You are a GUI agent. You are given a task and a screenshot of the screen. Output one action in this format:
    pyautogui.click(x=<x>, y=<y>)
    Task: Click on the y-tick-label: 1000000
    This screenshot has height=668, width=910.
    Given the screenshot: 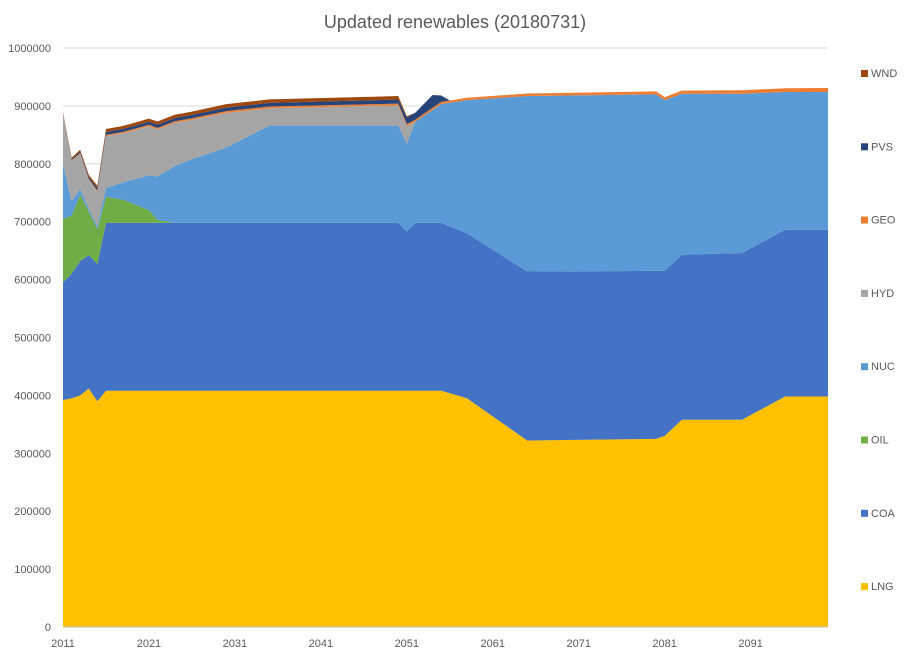 What is the action you would take?
    pyautogui.click(x=29, y=49)
    